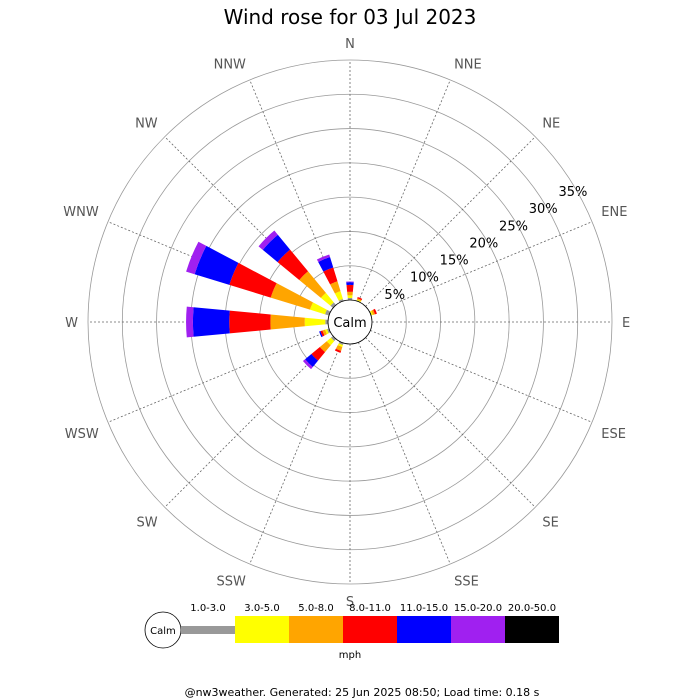 The height and width of the screenshot is (700, 700). What do you see at coordinates (532, 608) in the screenshot?
I see `legend-label: 20.0-50.0` at bounding box center [532, 608].